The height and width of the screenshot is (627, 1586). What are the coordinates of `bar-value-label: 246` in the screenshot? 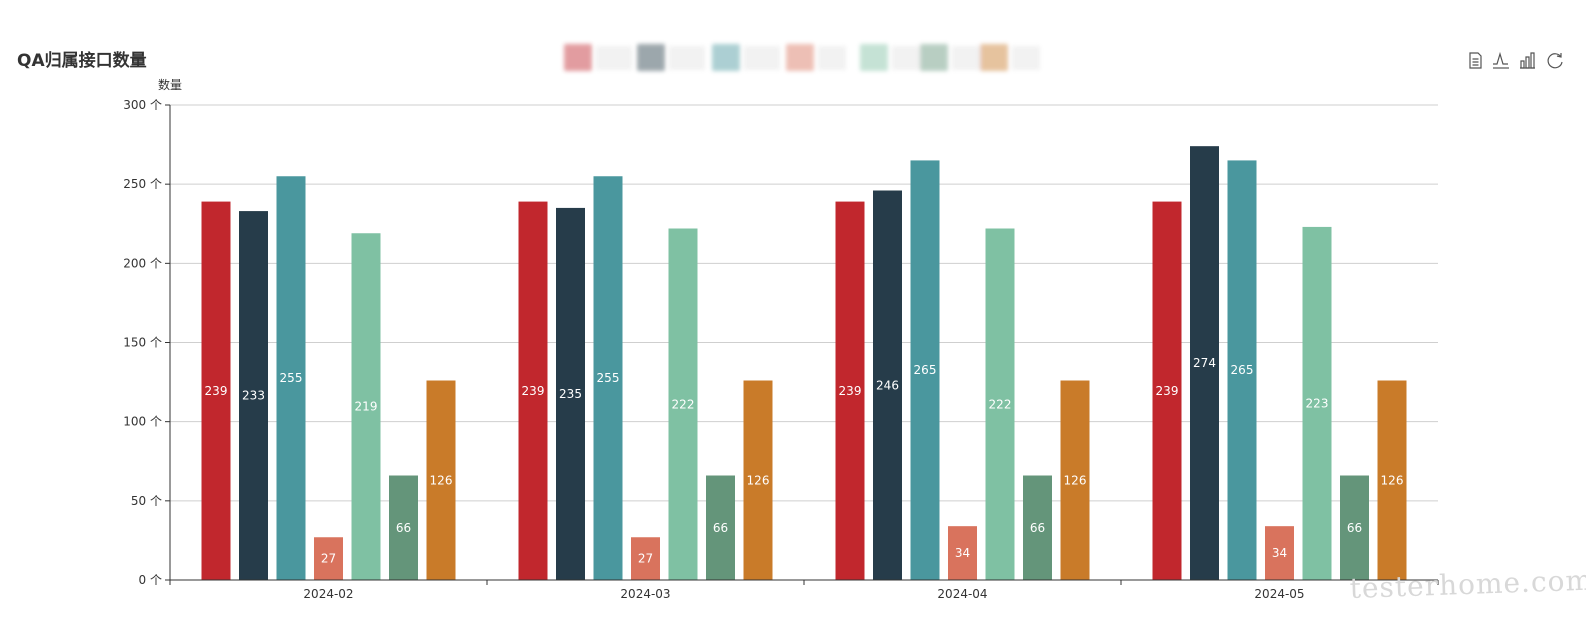 It's located at (887, 385).